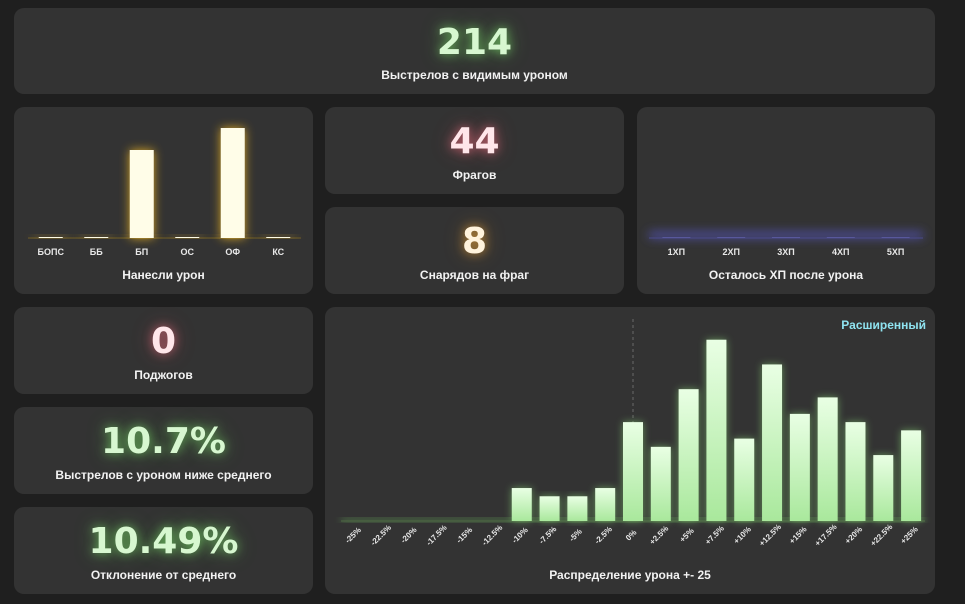 This screenshot has width=965, height=604. Describe the element at coordinates (631, 535) in the screenshot. I see `distribution-tick-label: 0%` at that location.